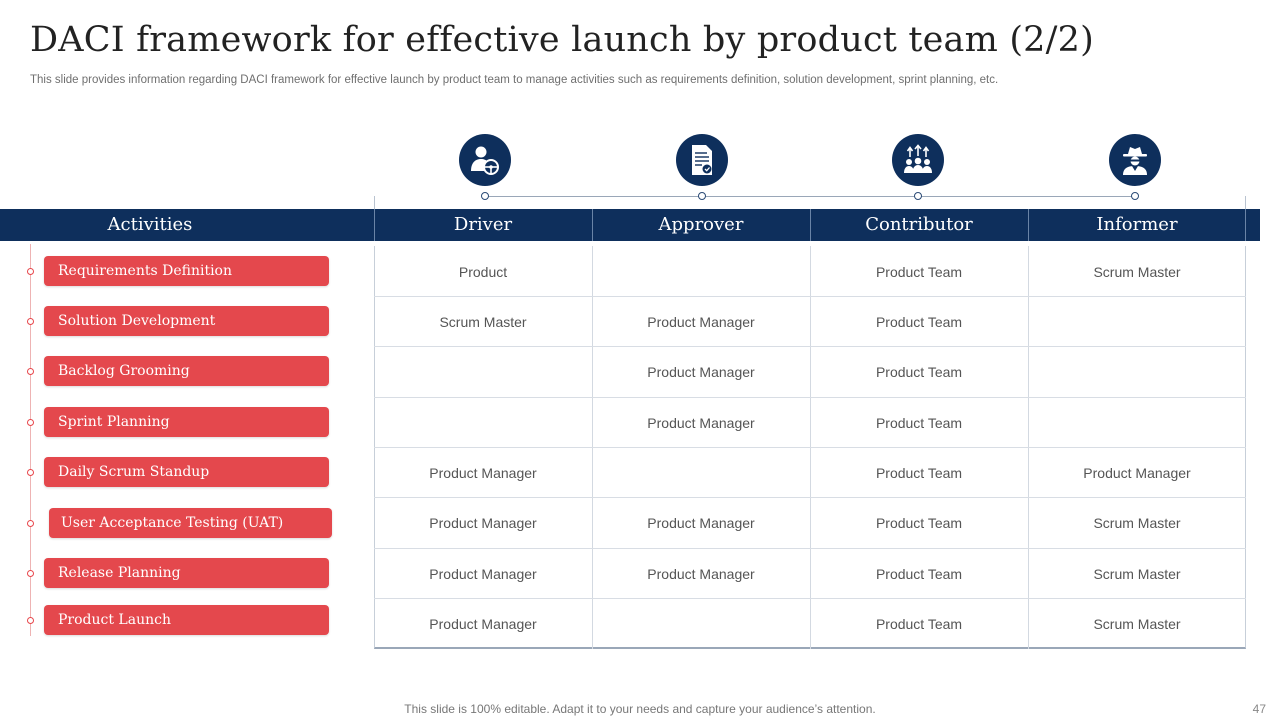 This screenshot has height=720, width=1280. Describe the element at coordinates (810, 196) in the screenshot. I see `icon-timeline` at that location.